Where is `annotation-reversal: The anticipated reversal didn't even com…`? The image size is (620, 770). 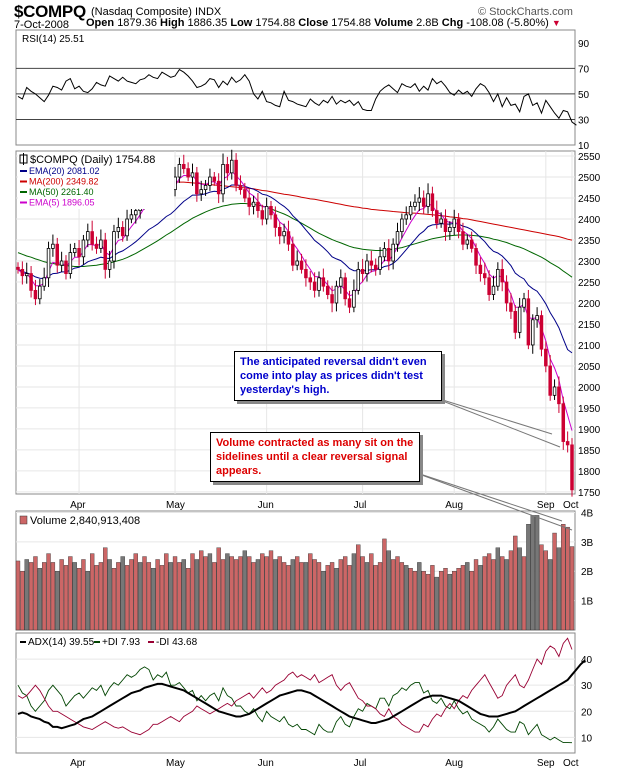 annotation-reversal: The anticipated reversal didn't even com… is located at coordinates (338, 376).